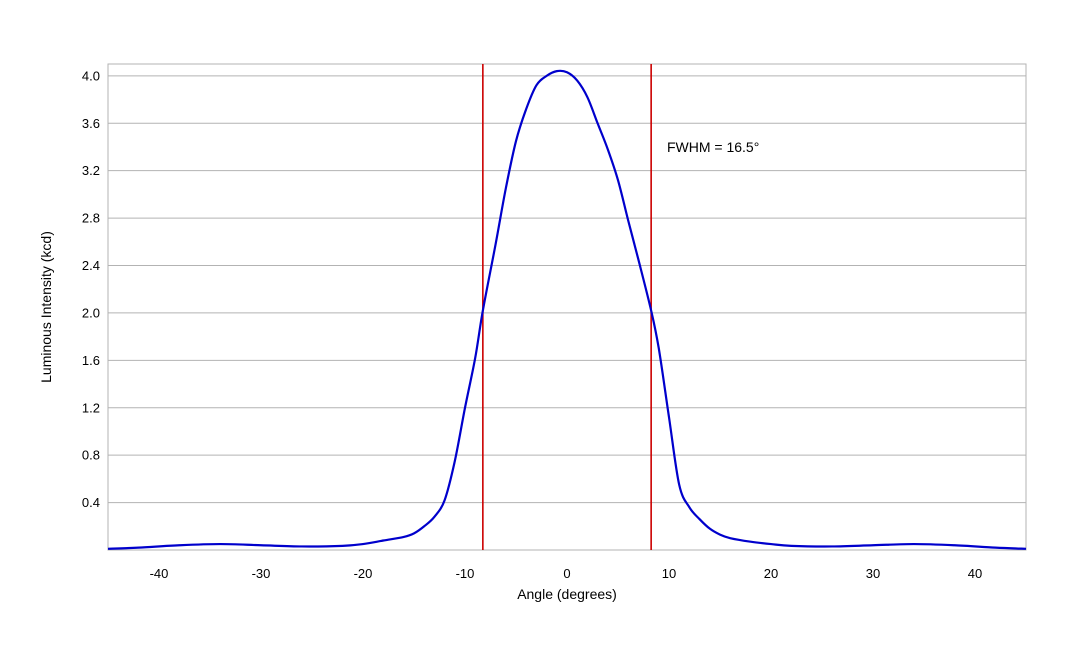 Image resolution: width=1080 pixels, height=648 pixels. I want to click on x-tick-label: -30, so click(261, 573).